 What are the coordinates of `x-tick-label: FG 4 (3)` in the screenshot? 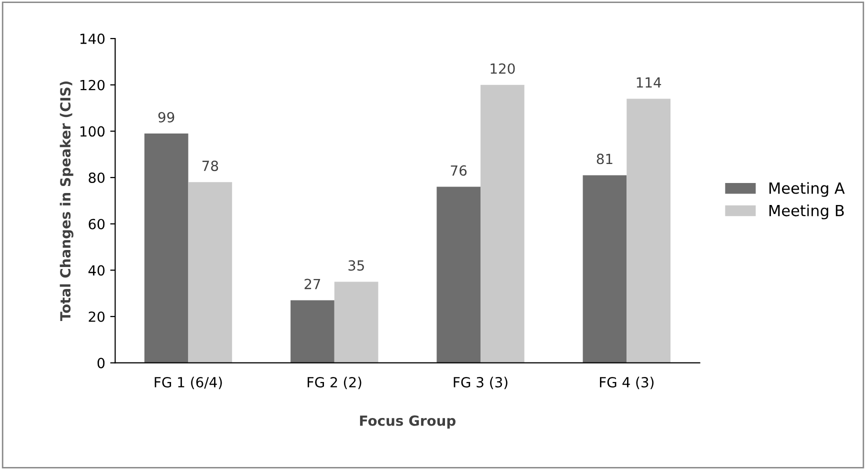 It's located at (627, 383).